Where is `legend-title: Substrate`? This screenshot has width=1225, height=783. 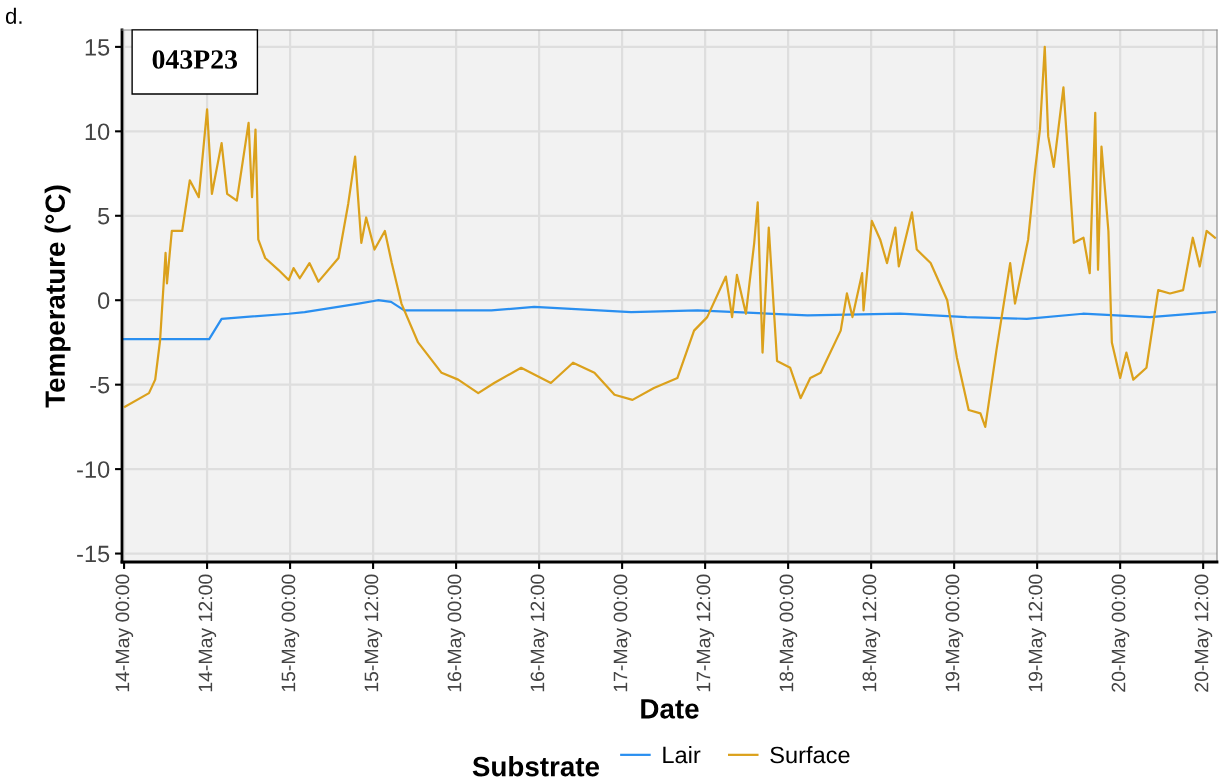 legend-title: Substrate is located at coordinates (536, 766).